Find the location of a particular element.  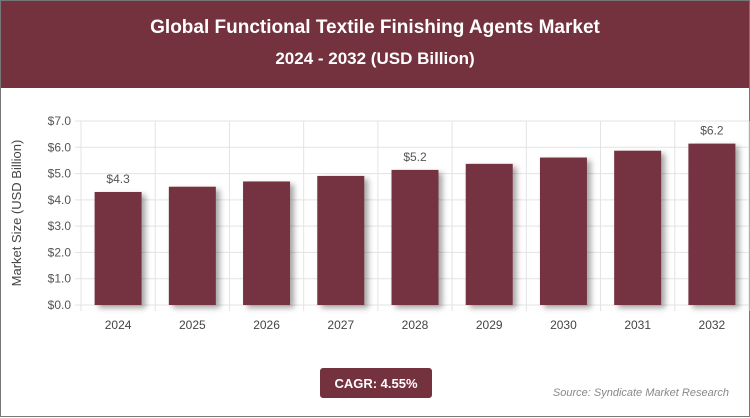

bar-2026 is located at coordinates (267, 243).